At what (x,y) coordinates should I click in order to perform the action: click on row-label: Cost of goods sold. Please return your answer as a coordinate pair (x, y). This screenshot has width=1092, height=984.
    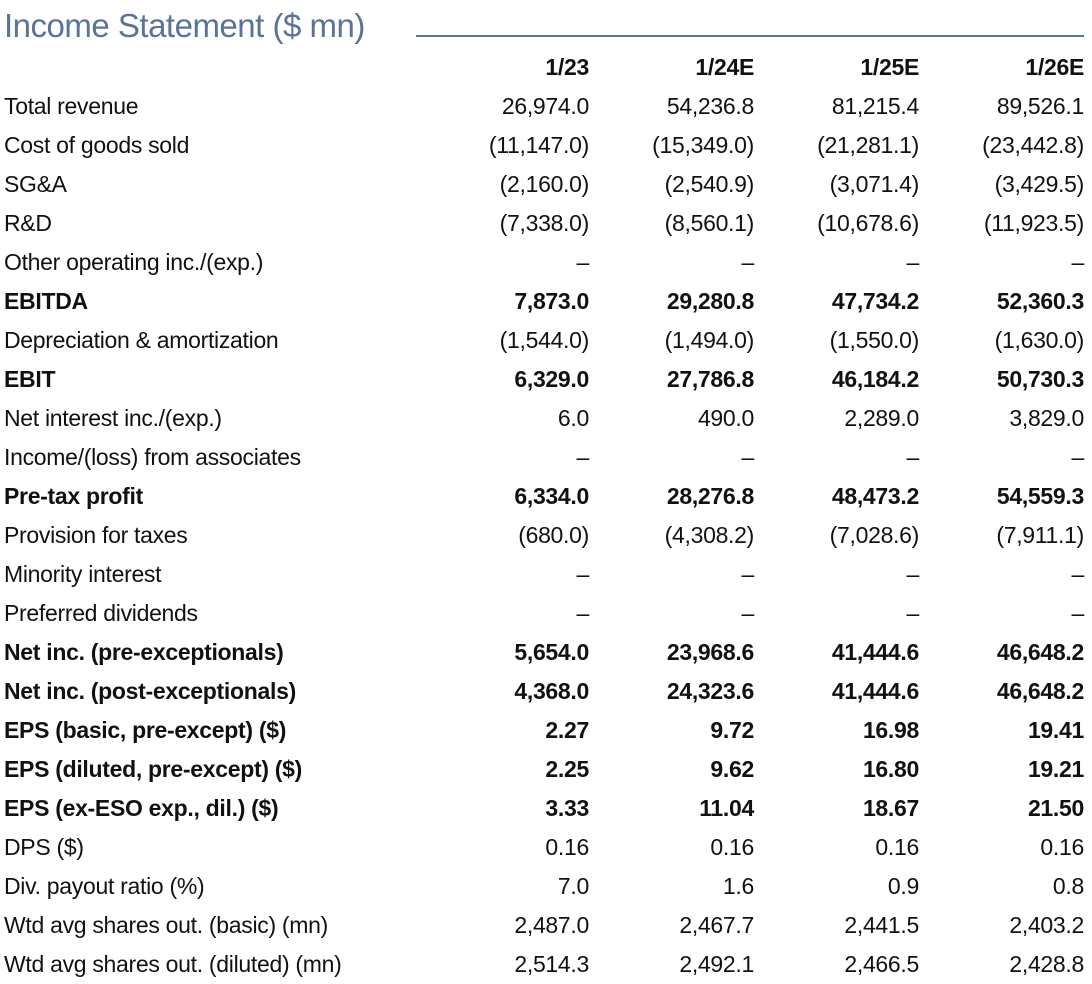
    Looking at the image, I should click on (97, 145).